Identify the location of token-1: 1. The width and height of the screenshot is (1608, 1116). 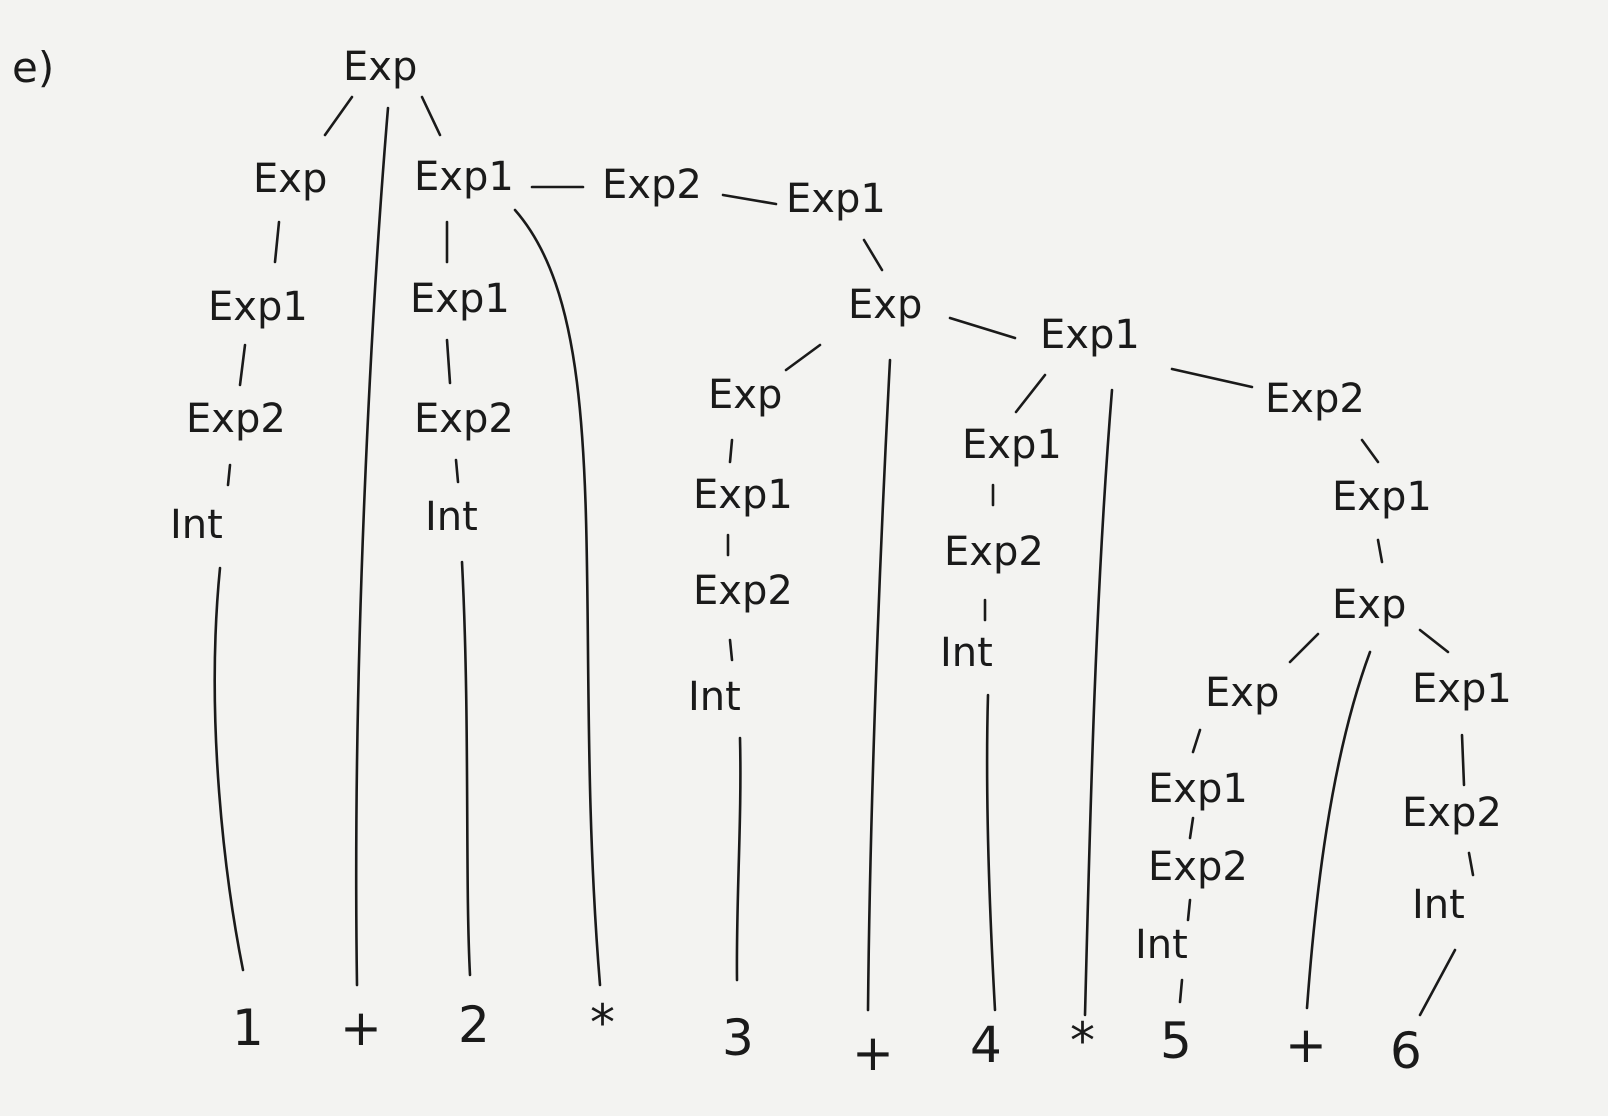
(248, 1028).